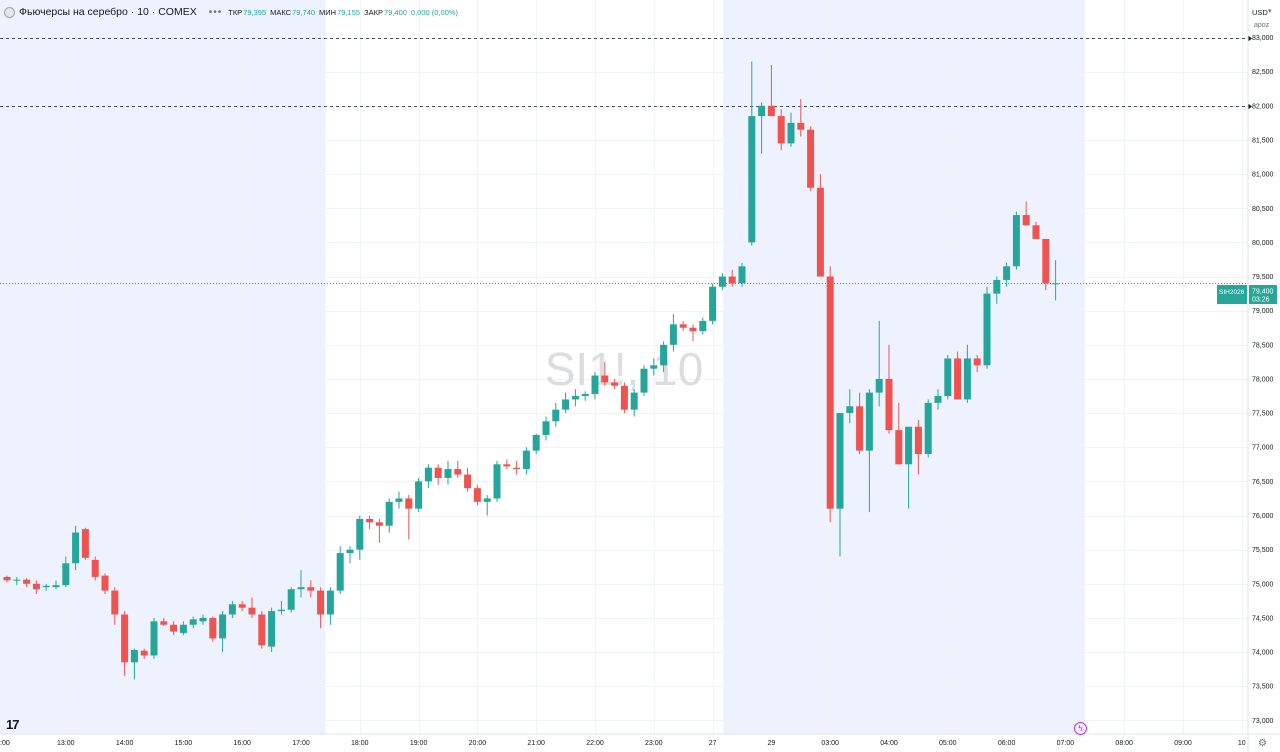 The width and height of the screenshot is (1280, 752). What do you see at coordinates (304, 12) in the screenshot?
I see `high-value: 79,740` at bounding box center [304, 12].